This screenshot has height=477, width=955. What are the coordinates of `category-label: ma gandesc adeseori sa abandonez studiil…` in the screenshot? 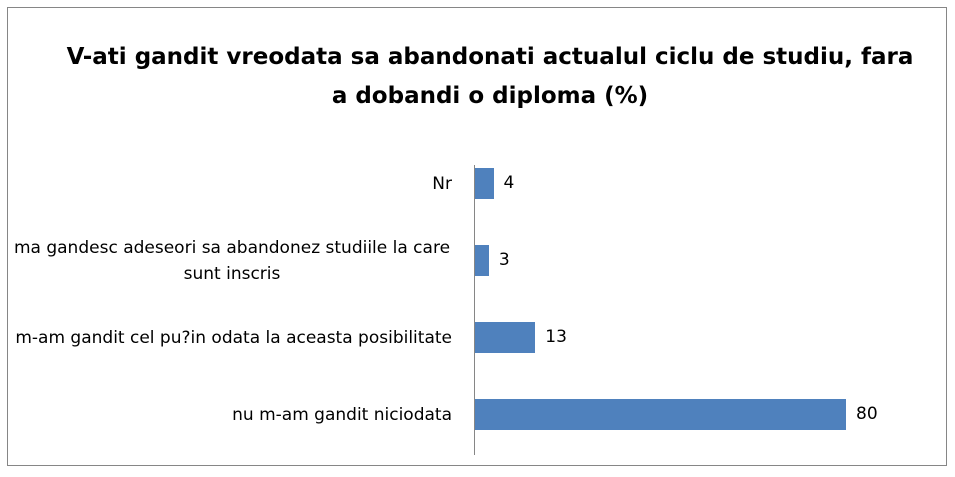 It's located at (232, 260).